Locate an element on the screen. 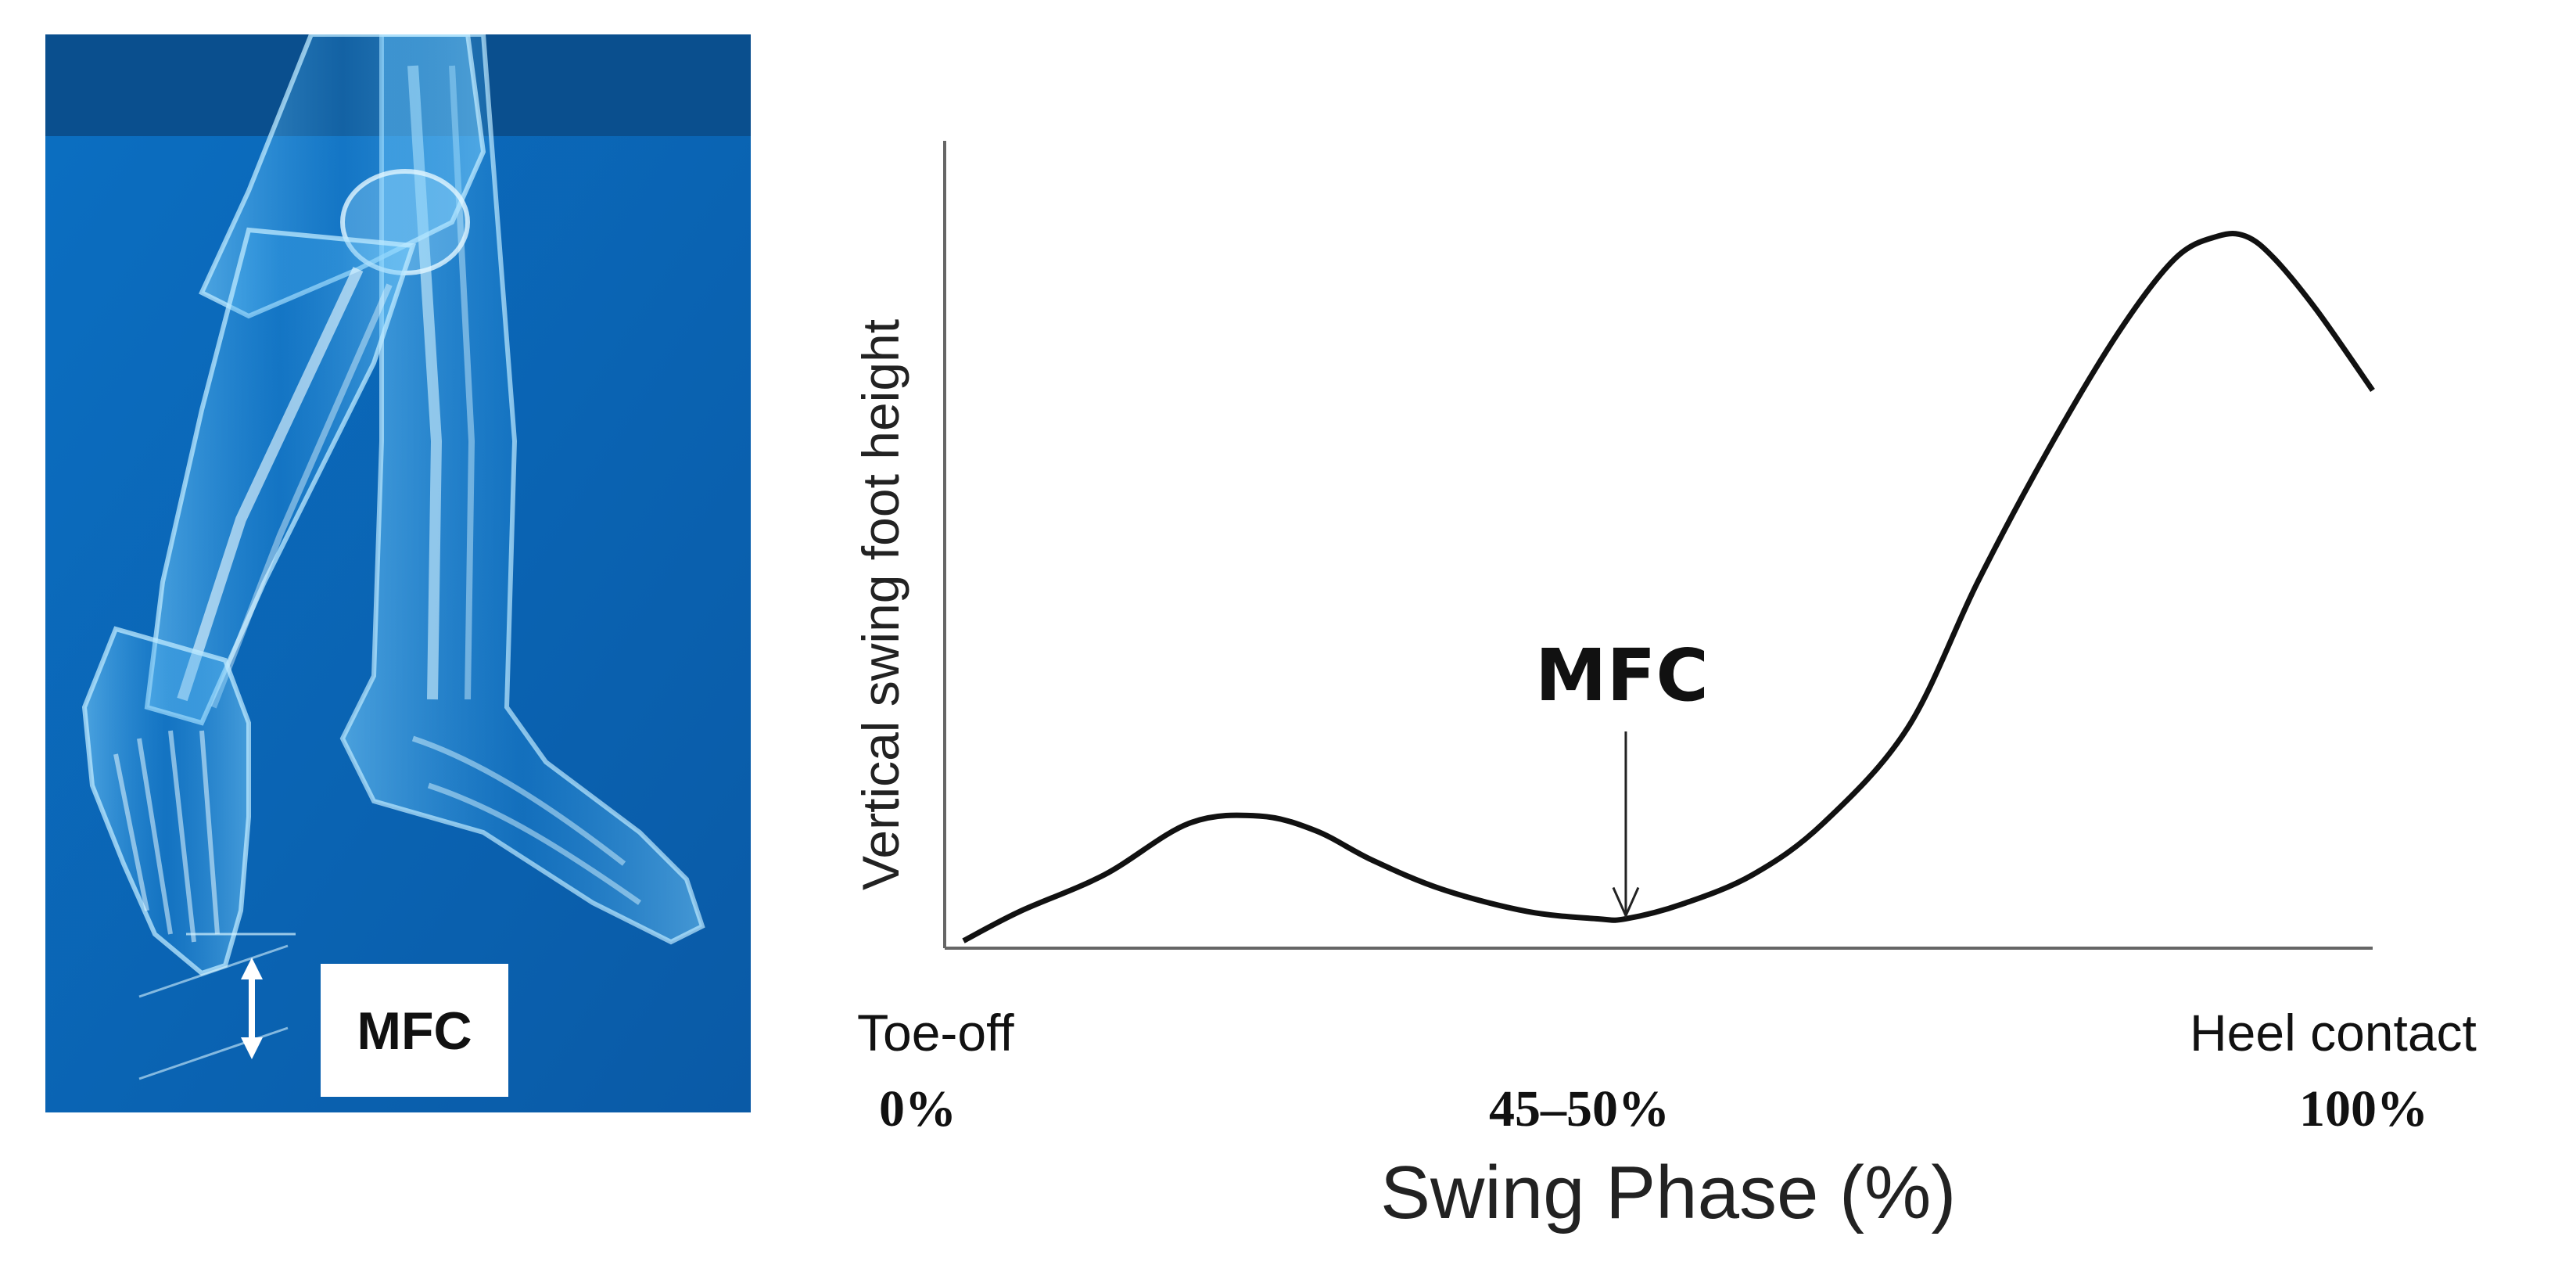  mfc-label: MFC is located at coordinates (414, 1031).